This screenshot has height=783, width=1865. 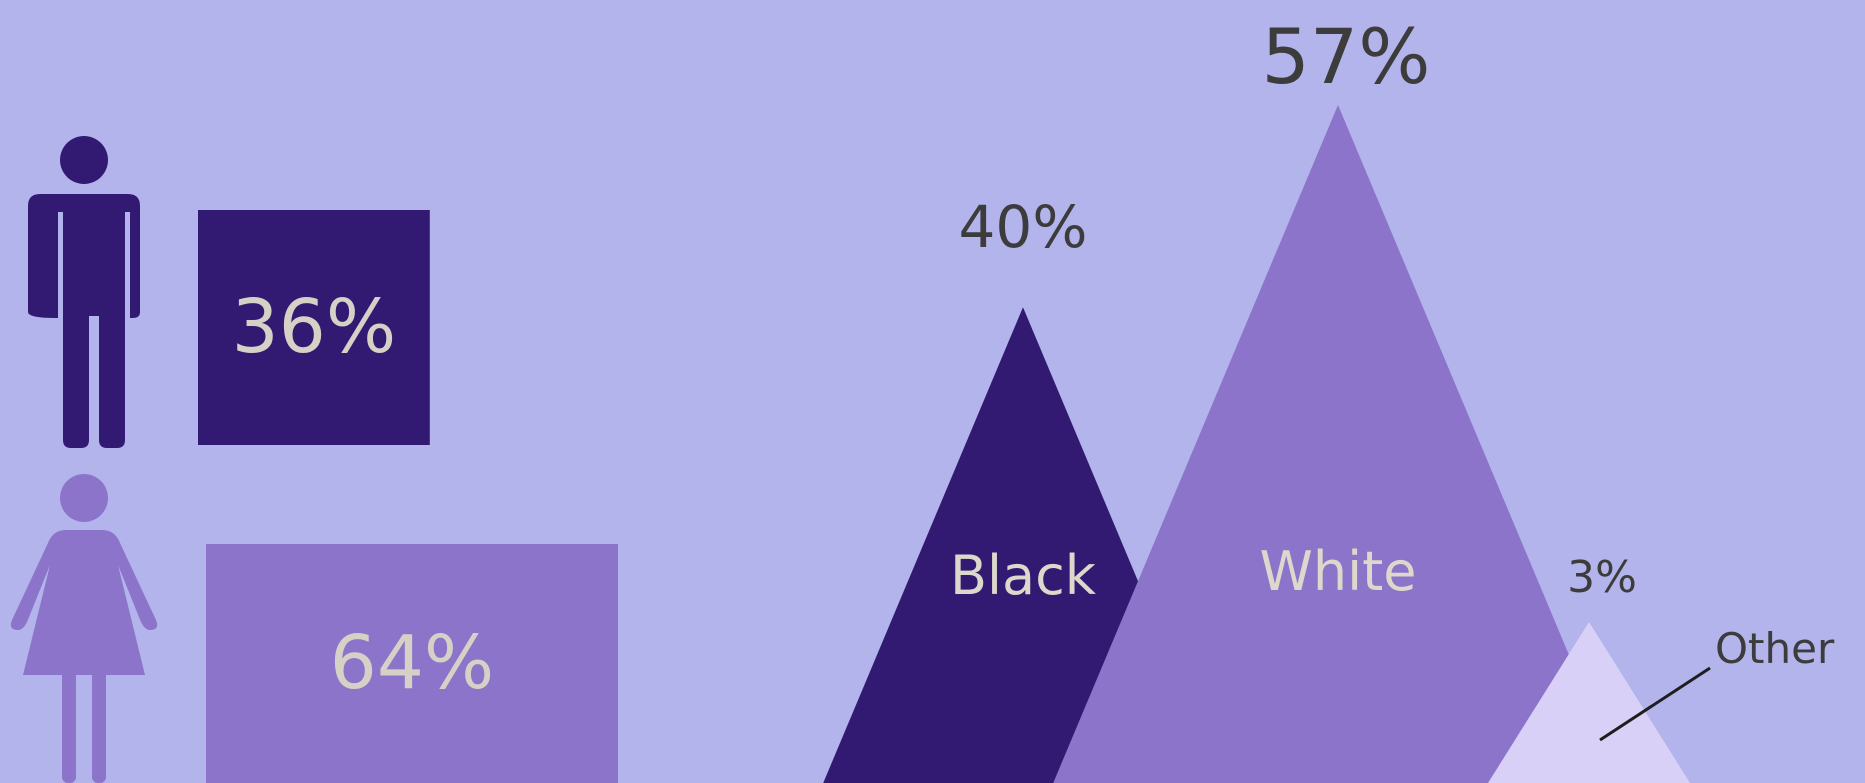 I want to click on bar-female-value-label: 64%, so click(x=412, y=663).